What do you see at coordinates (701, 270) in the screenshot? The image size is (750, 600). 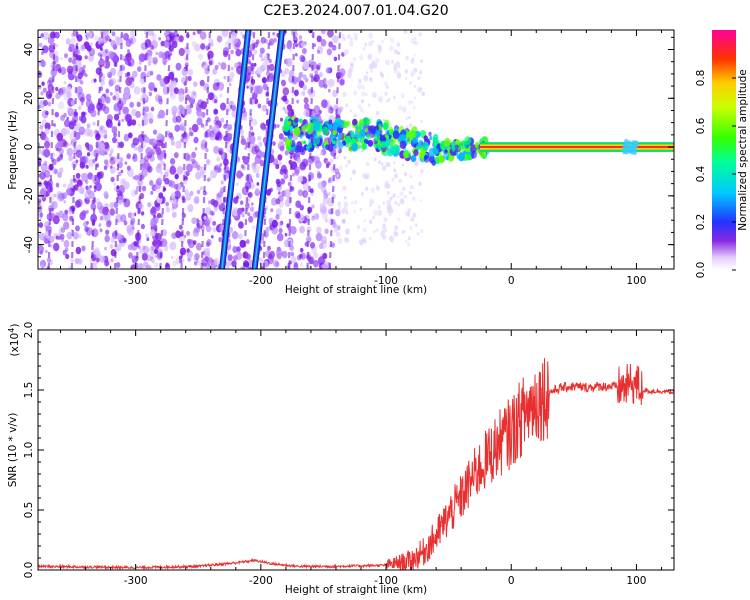 I see `colorbar-tick-label: 0.0` at bounding box center [701, 270].